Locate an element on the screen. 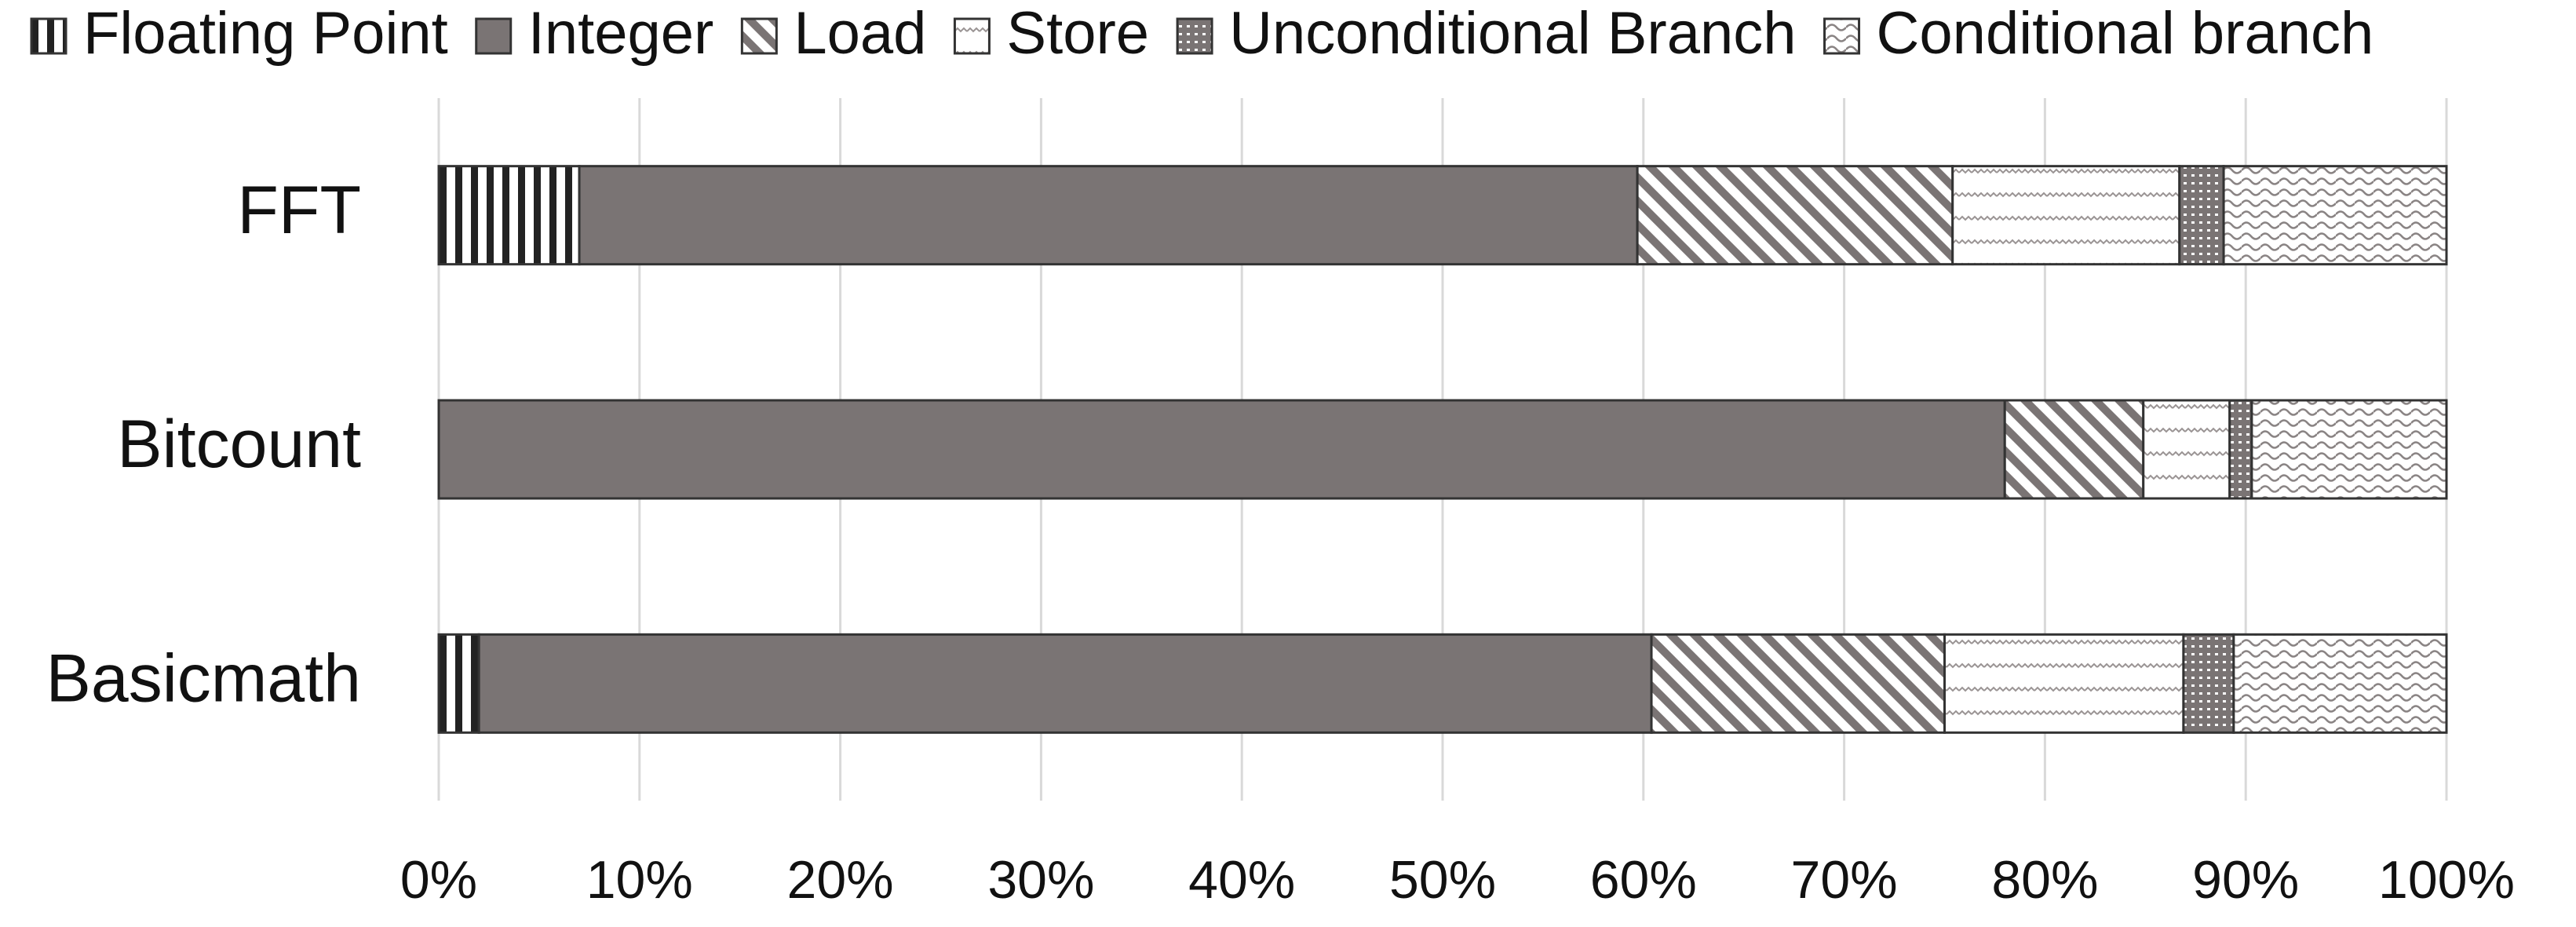 The height and width of the screenshot is (927, 2576). category-label: FFT is located at coordinates (299, 210).